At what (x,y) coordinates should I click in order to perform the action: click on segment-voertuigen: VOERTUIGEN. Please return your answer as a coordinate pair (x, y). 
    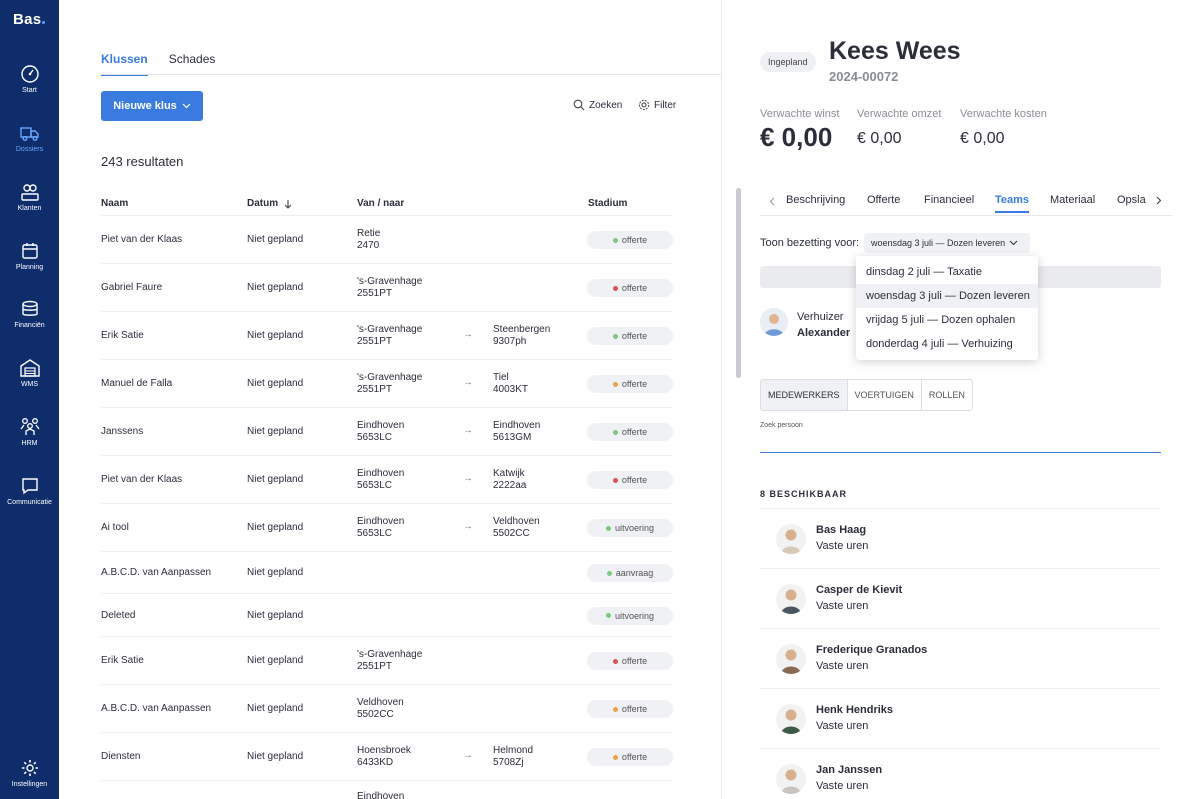
    Looking at the image, I should click on (885, 395).